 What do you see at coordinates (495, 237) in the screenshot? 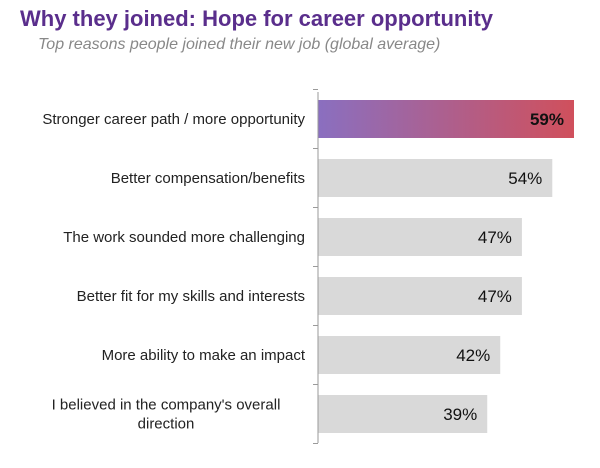
I see `value-label-2: 47%` at bounding box center [495, 237].